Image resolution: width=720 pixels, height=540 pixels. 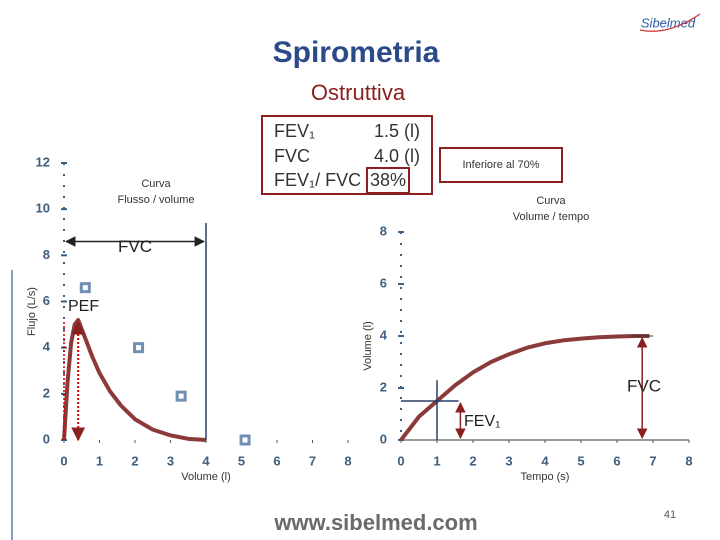 I want to click on y-tick-label: 10, so click(x=43, y=208).